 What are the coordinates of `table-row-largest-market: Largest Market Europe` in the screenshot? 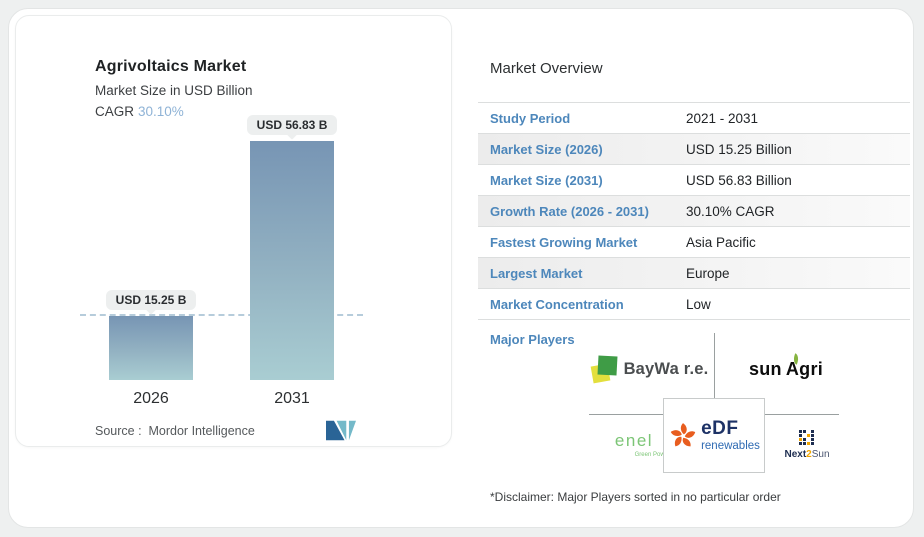 It's located at (694, 273).